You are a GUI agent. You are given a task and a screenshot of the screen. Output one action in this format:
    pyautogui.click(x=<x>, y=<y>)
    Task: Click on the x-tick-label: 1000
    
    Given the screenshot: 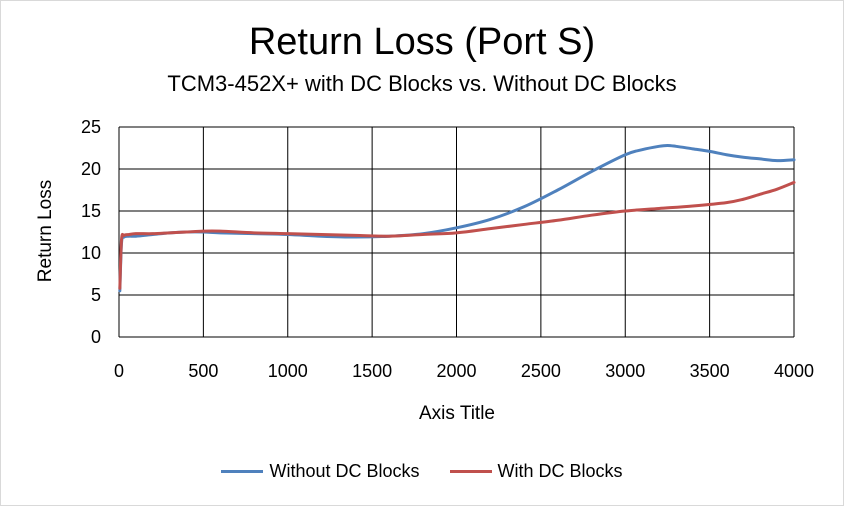 What is the action you would take?
    pyautogui.click(x=288, y=371)
    